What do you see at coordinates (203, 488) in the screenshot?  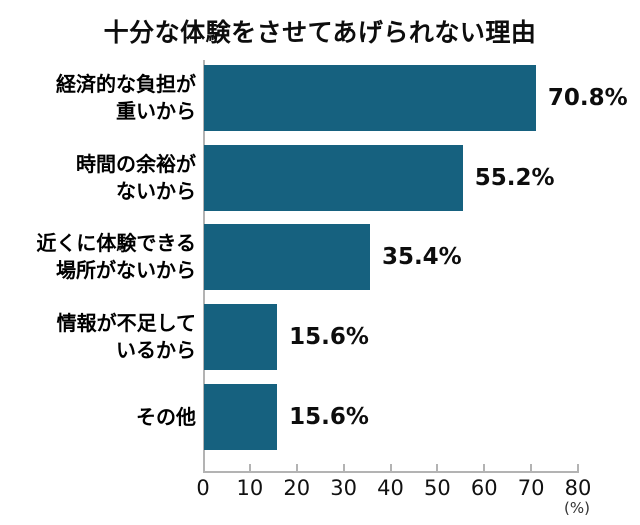 I see `tick-label: 0` at bounding box center [203, 488].